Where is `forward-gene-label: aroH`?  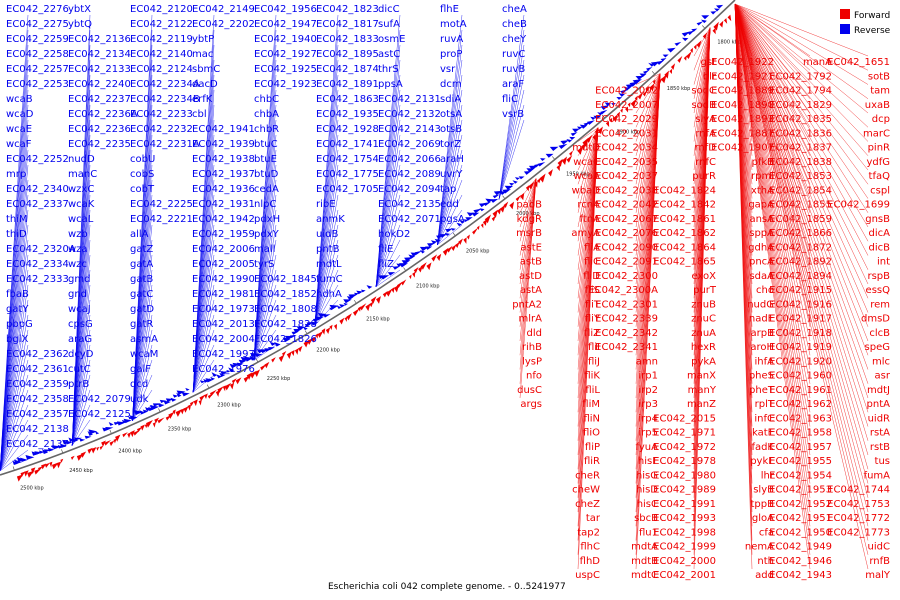
forward-gene-label: aroH is located at coordinates (762, 347).